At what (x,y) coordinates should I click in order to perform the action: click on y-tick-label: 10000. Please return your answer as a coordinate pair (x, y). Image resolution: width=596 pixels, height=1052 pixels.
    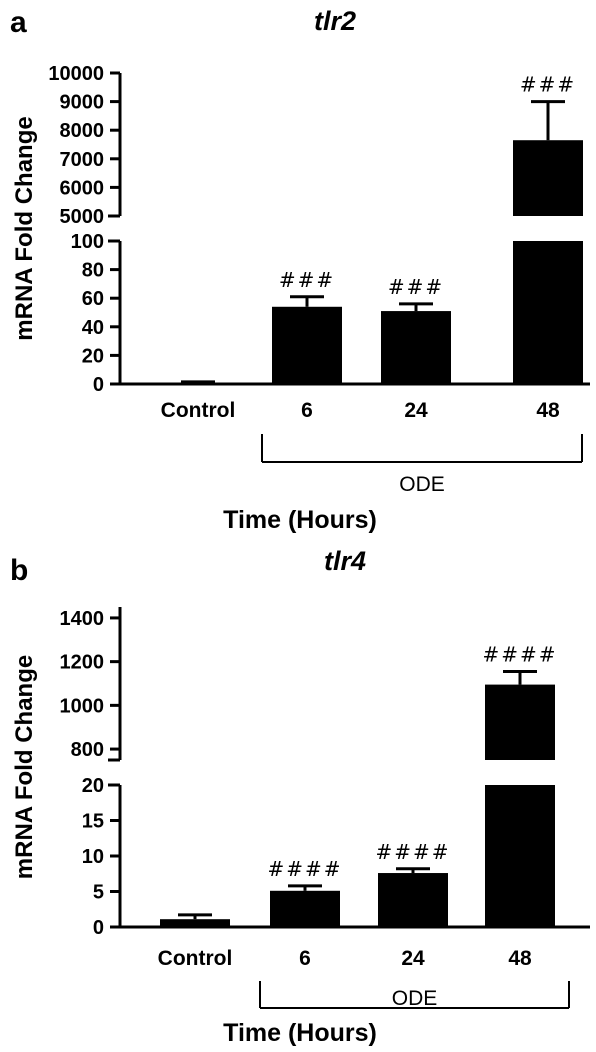
    Looking at the image, I should click on (76, 74).